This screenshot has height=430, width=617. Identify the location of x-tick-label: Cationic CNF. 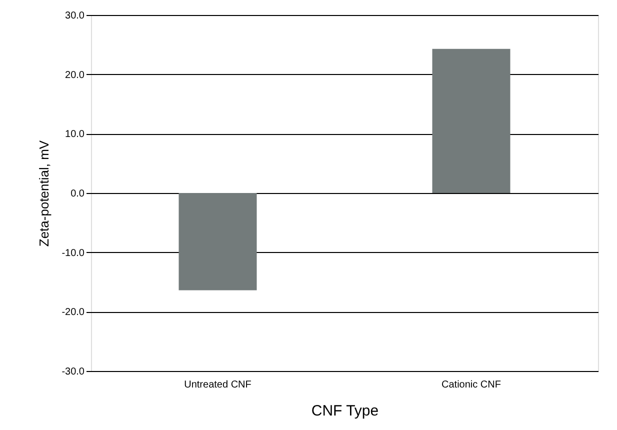
(471, 385).